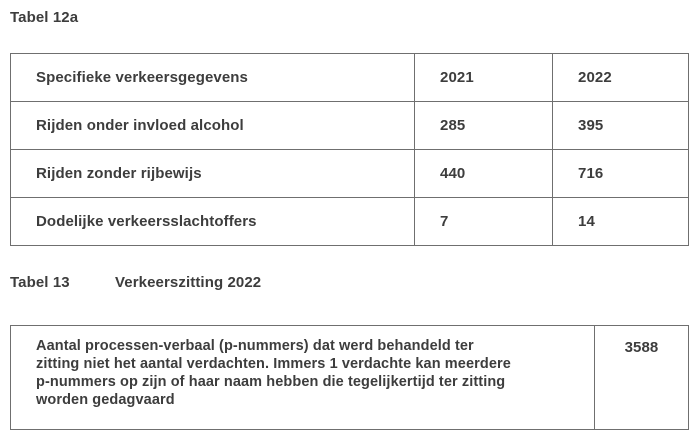 This screenshot has width=696, height=432. Describe the element at coordinates (212, 173) in the screenshot. I see `row-label: Rijden zonder rijbewijs` at that location.